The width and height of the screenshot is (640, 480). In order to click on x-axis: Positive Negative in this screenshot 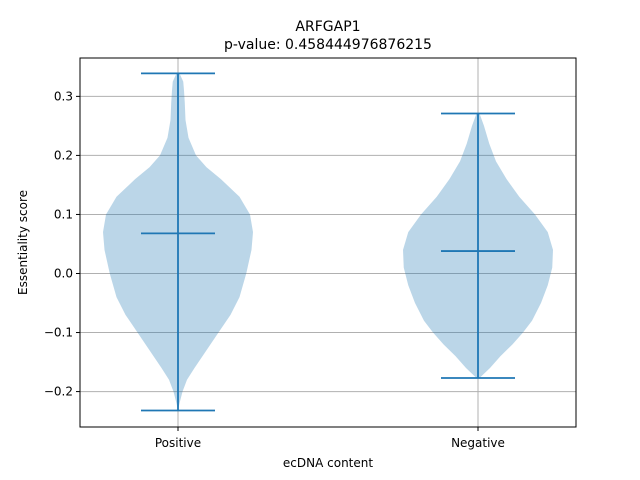, I will do `click(330, 438)`.